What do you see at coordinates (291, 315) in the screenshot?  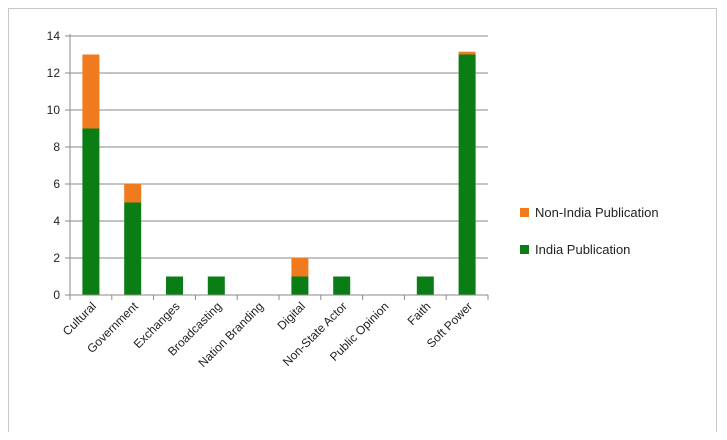 I see `x-category-label: Digital` at bounding box center [291, 315].